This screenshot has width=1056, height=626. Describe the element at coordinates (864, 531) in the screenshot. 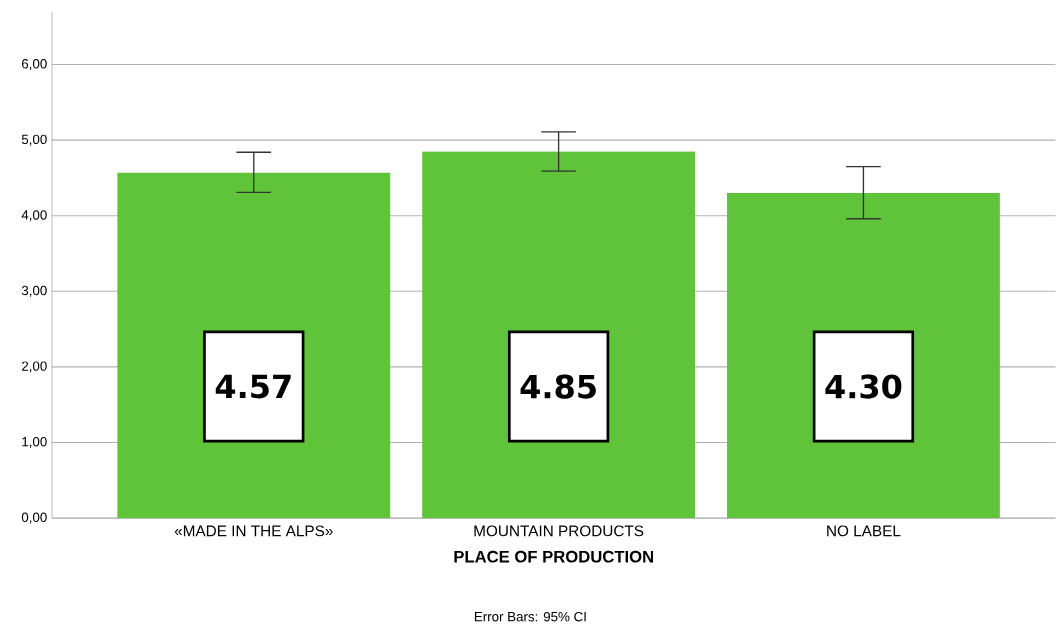

I see `x-tick-label: NO LABEL` at that location.